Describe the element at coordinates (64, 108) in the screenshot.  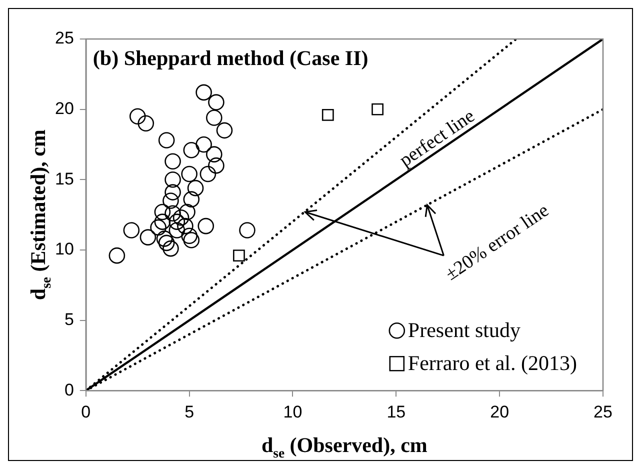
I see `y-tick-label: 20` at that location.